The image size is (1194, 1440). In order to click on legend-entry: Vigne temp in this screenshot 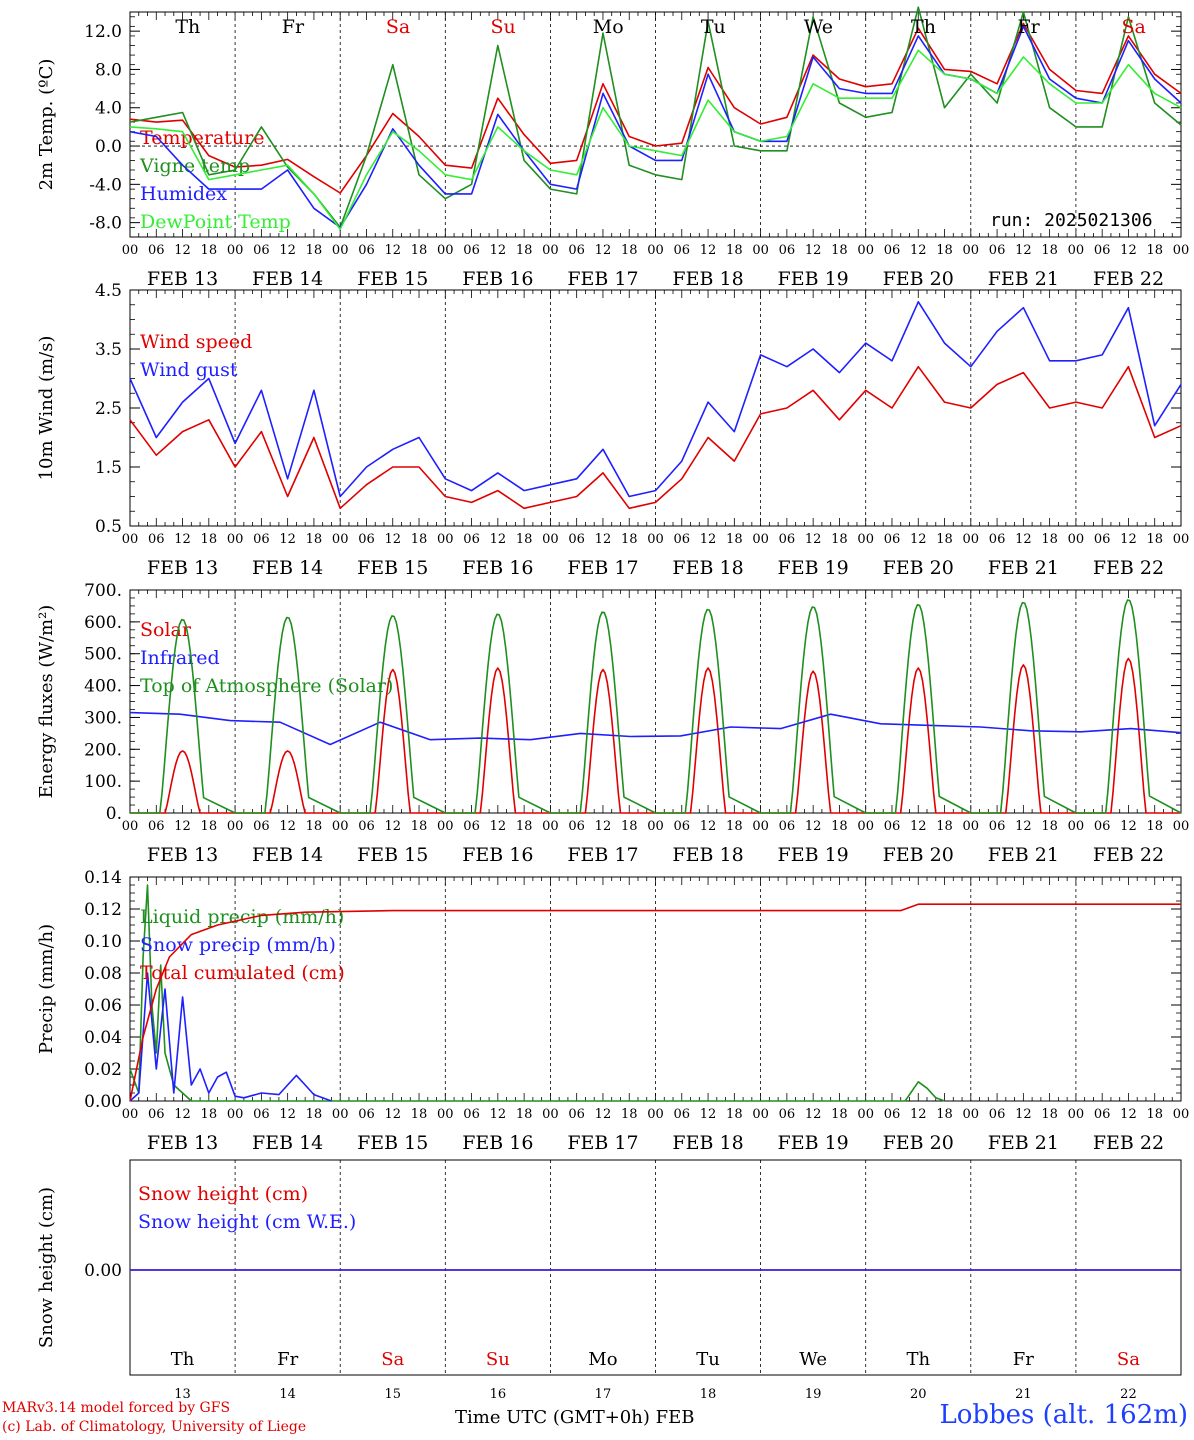, I will do `click(194, 166)`.